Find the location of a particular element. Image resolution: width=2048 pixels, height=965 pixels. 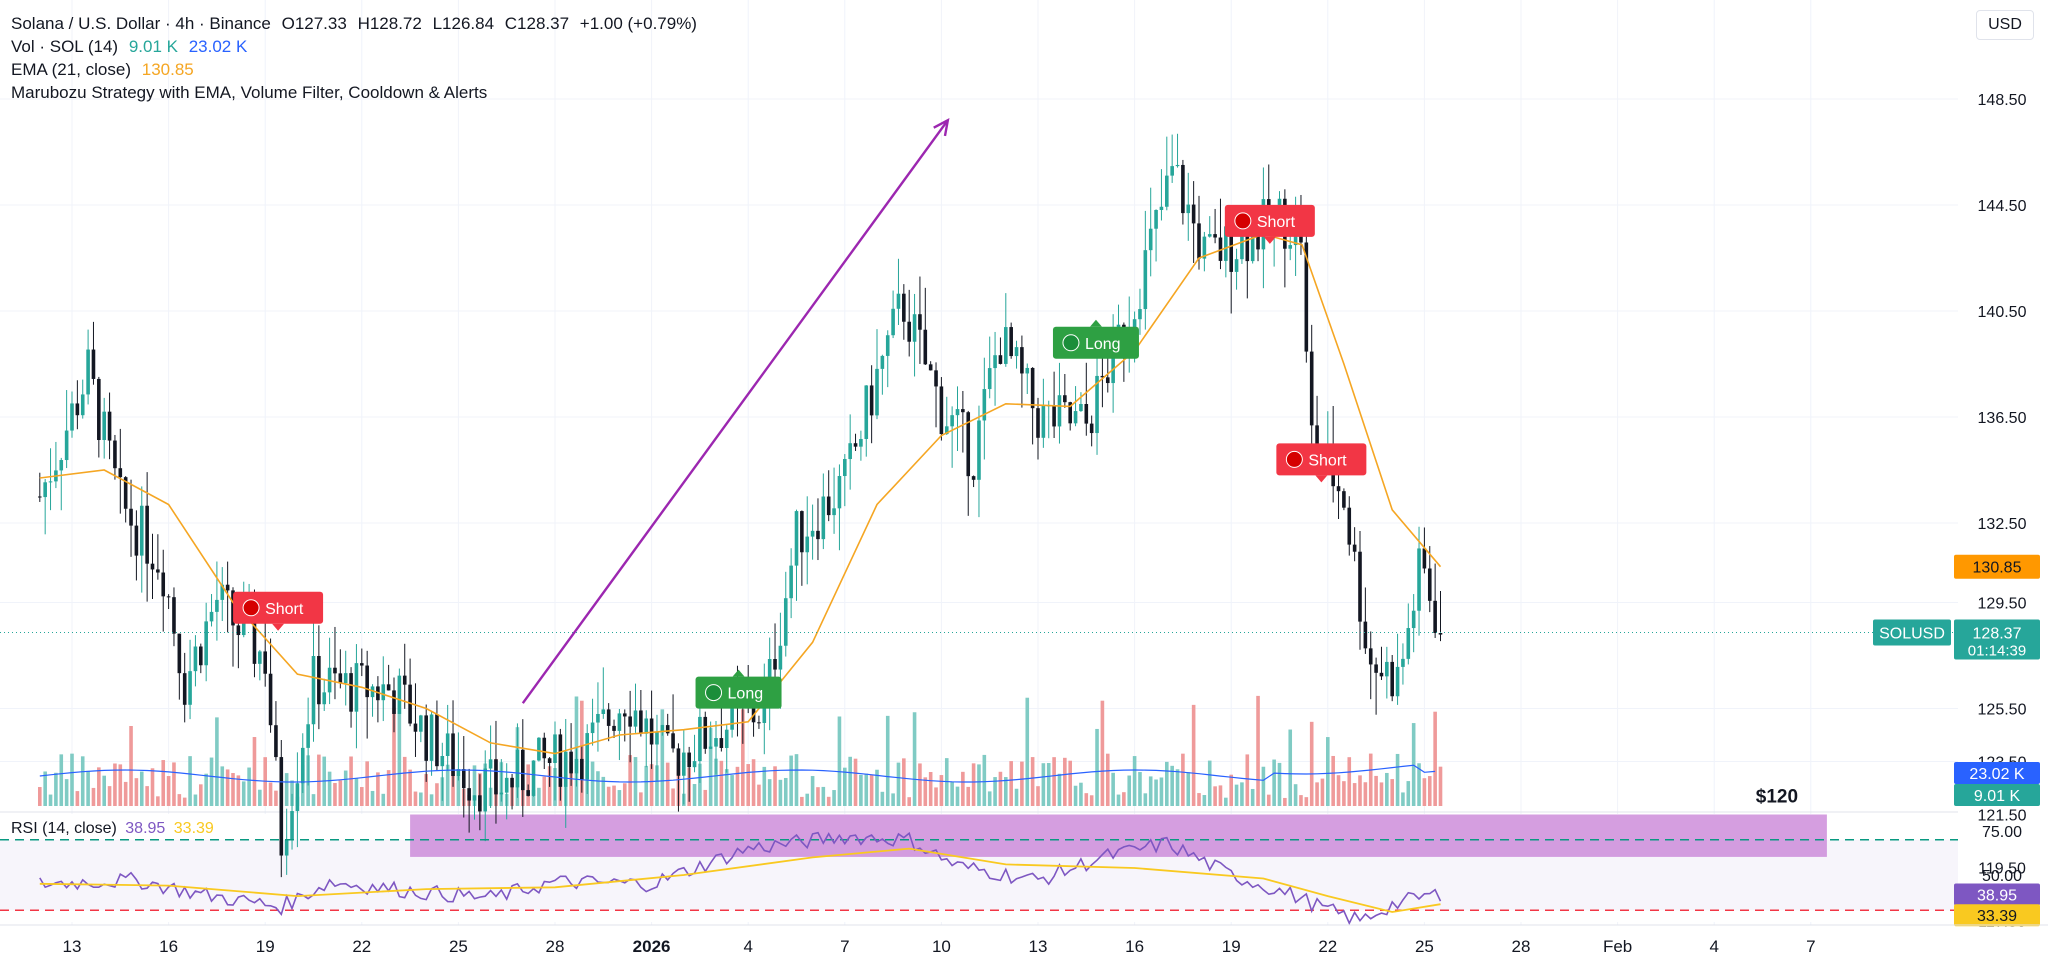

trend-arrow-line is located at coordinates (735, 411).